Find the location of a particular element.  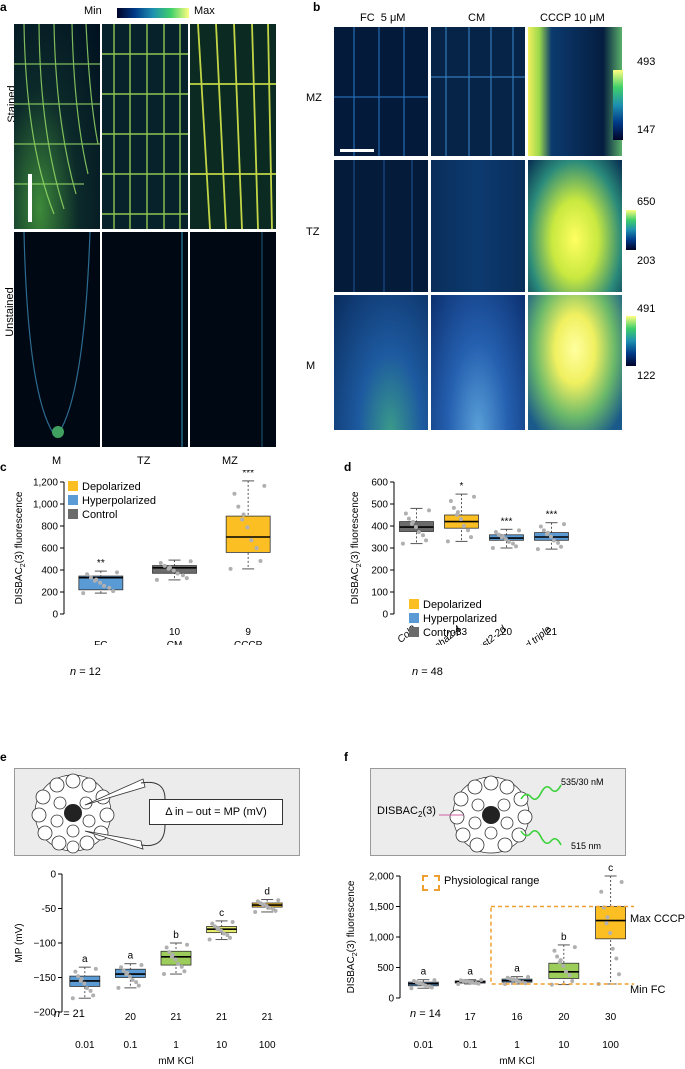

f-dye-label: DISBAC2(3) is located at coordinates (406, 812).